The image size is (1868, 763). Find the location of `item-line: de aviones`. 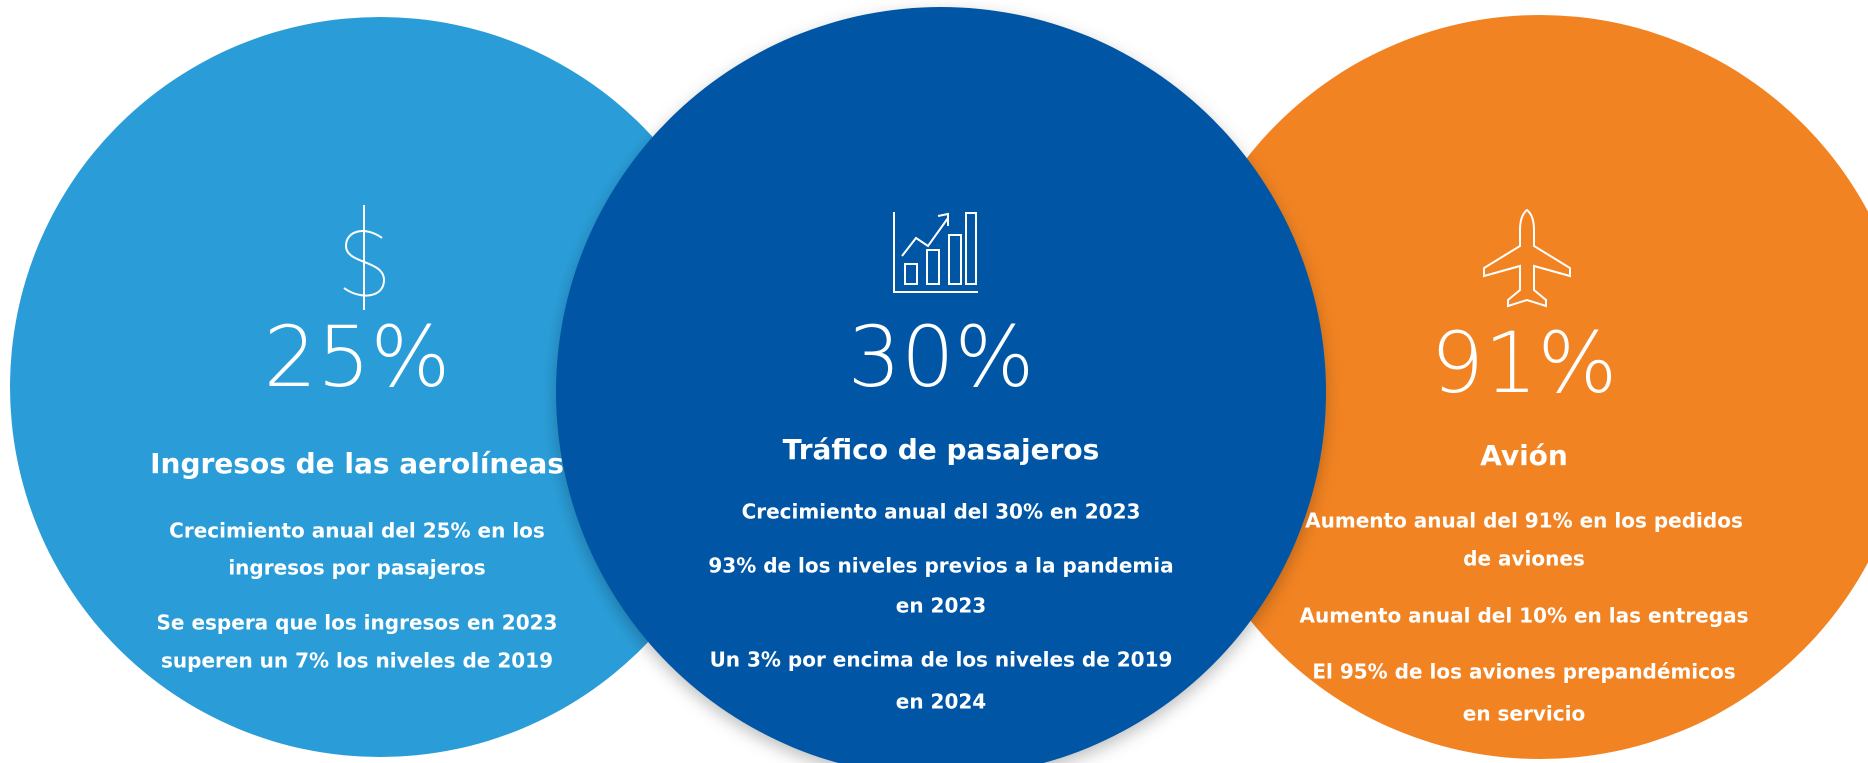

item-line: de aviones is located at coordinates (1524, 559).